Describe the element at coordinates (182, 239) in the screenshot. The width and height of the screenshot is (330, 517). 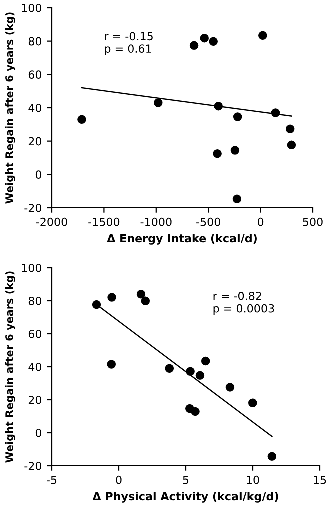
I see `x-axis-title: Δ Energy Intake (kcal/d)` at that location.